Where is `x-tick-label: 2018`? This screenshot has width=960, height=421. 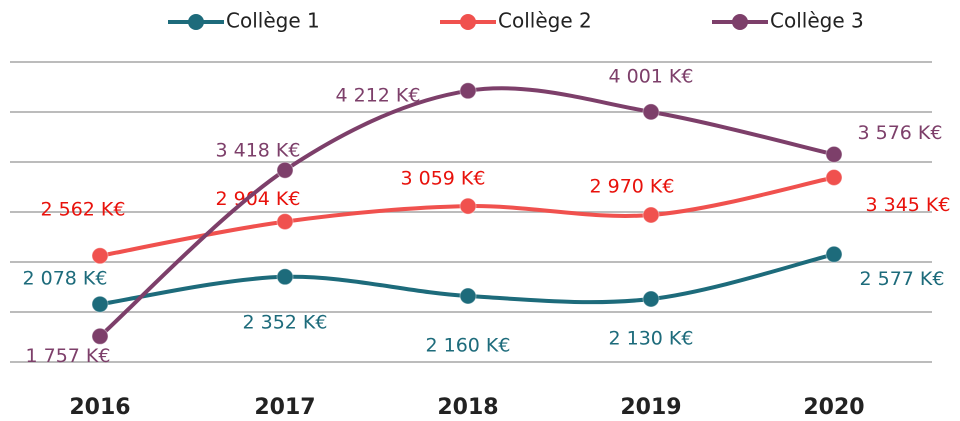
x-tick-label: 2018 is located at coordinates (467, 407).